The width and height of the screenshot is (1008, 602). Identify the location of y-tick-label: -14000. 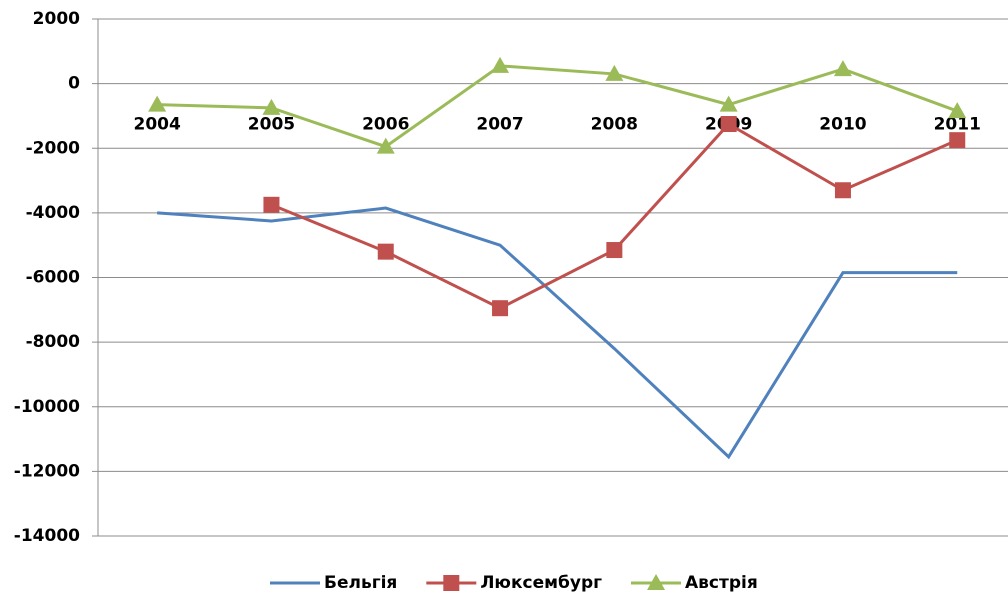
(47, 536).